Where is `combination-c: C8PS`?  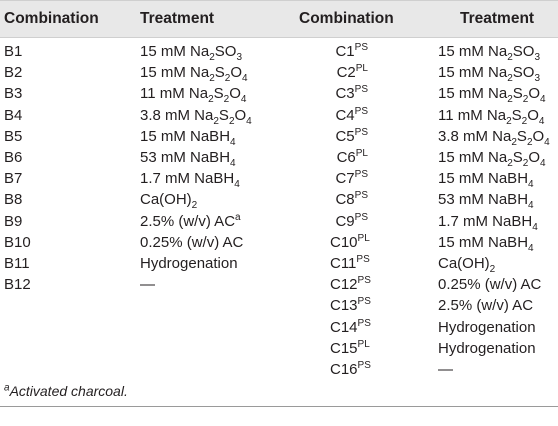
combination-c: C8PS is located at coordinates (351, 199).